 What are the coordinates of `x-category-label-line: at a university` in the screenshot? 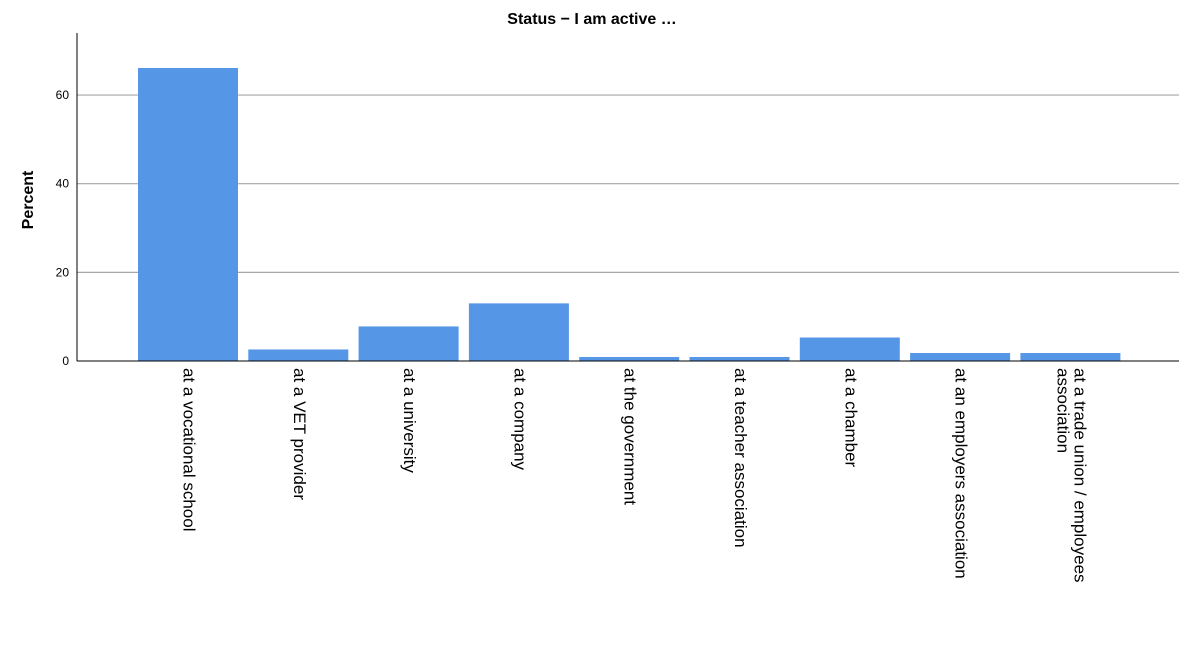 It's located at (409, 420).